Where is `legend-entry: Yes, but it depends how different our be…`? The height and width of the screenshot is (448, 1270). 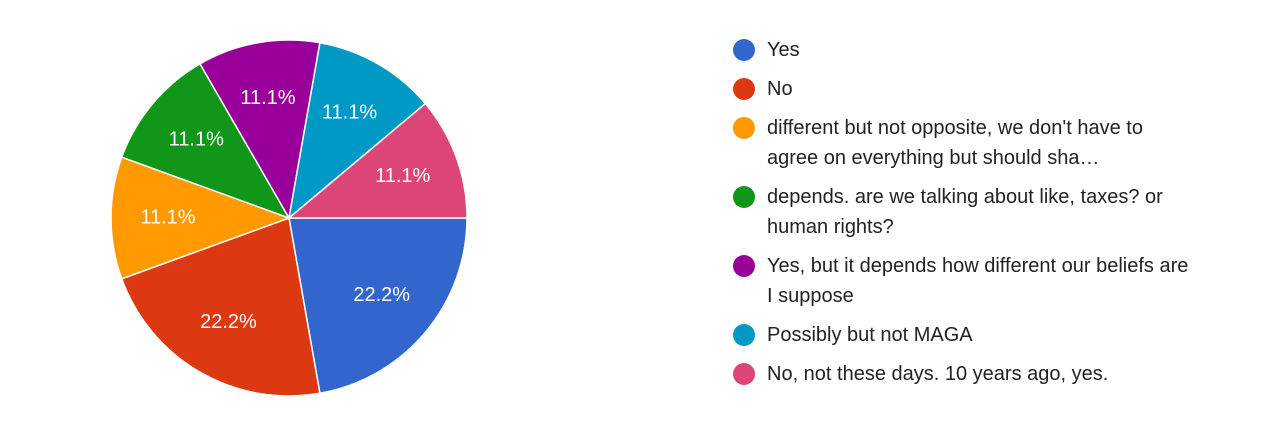
legend-entry: Yes, but it depends how different our be… is located at coordinates (965, 281).